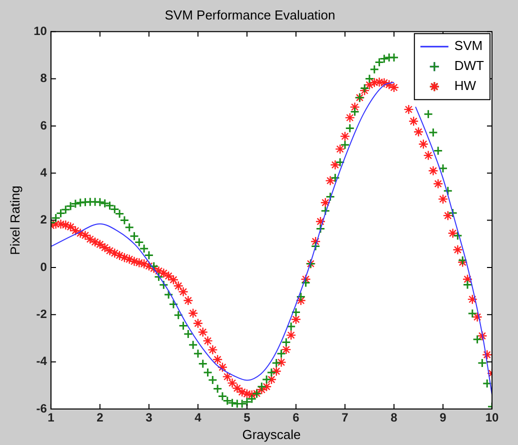 This screenshot has height=445, width=518. What do you see at coordinates (492, 417) in the screenshot?
I see `x-tick-label: 10` at bounding box center [492, 417].